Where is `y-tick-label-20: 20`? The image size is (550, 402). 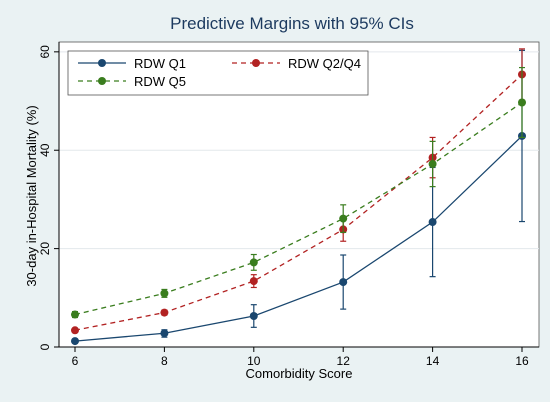 y-tick-label-20: 20 is located at coordinates (45, 249).